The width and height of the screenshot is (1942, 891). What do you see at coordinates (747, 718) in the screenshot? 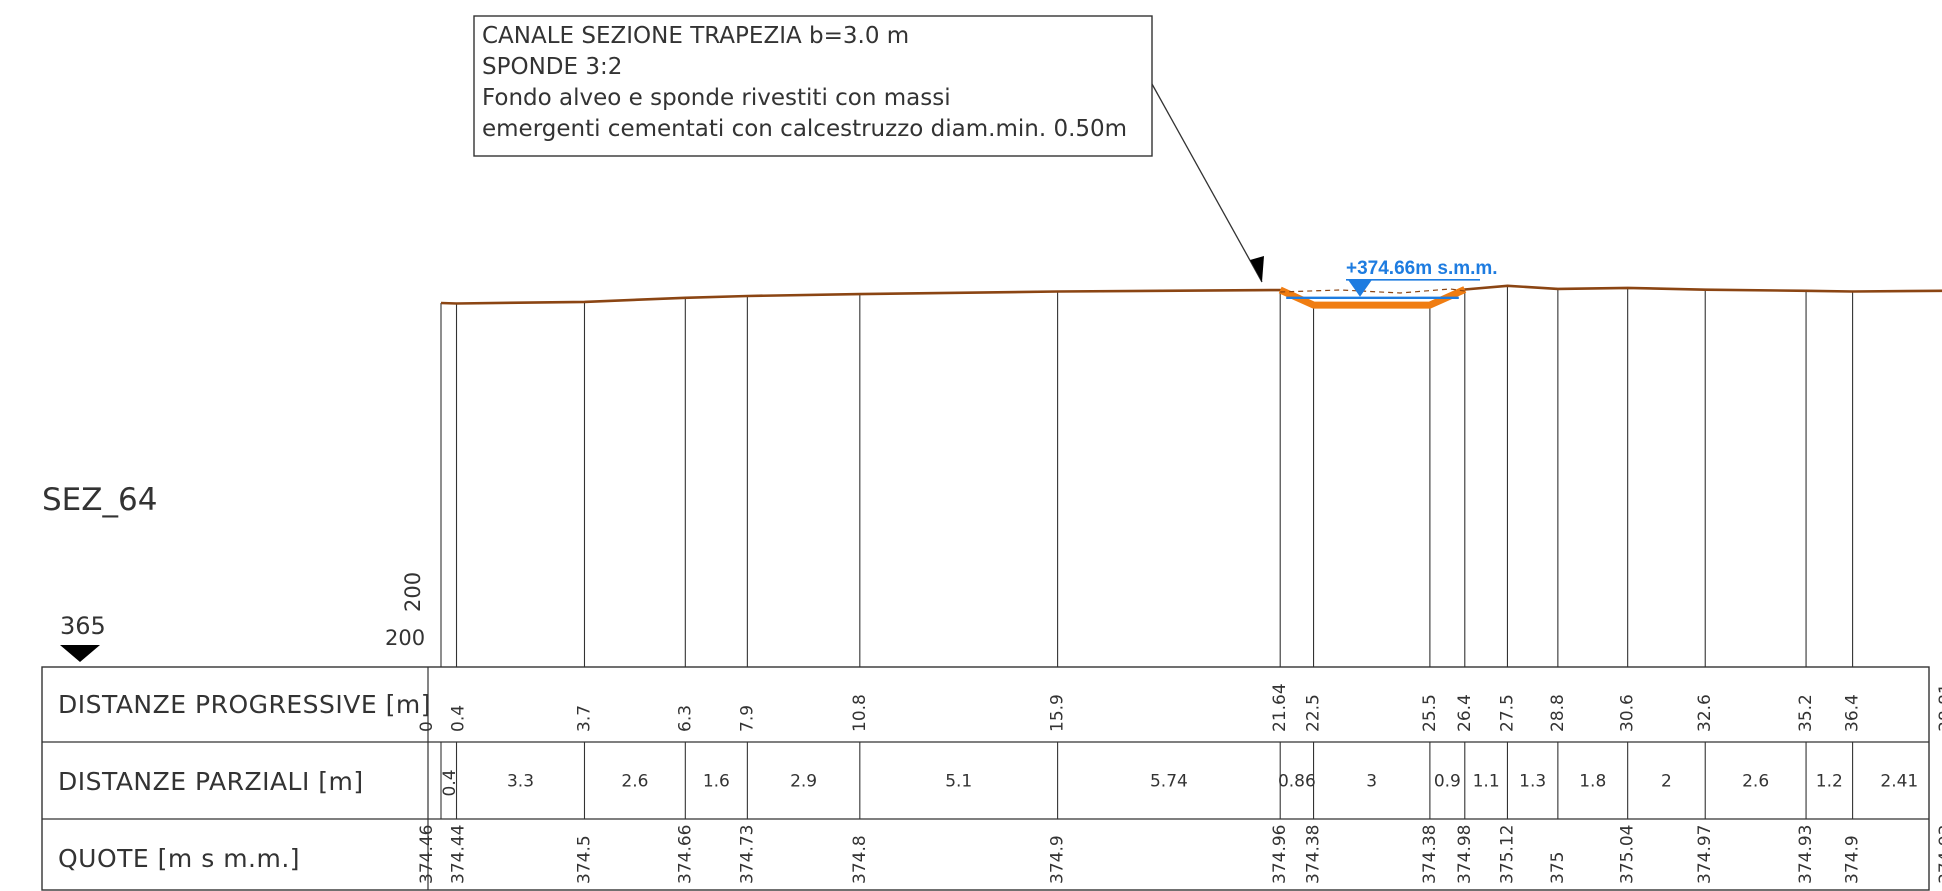
I see `progressive-distance-cell: 7.9` at bounding box center [747, 718].